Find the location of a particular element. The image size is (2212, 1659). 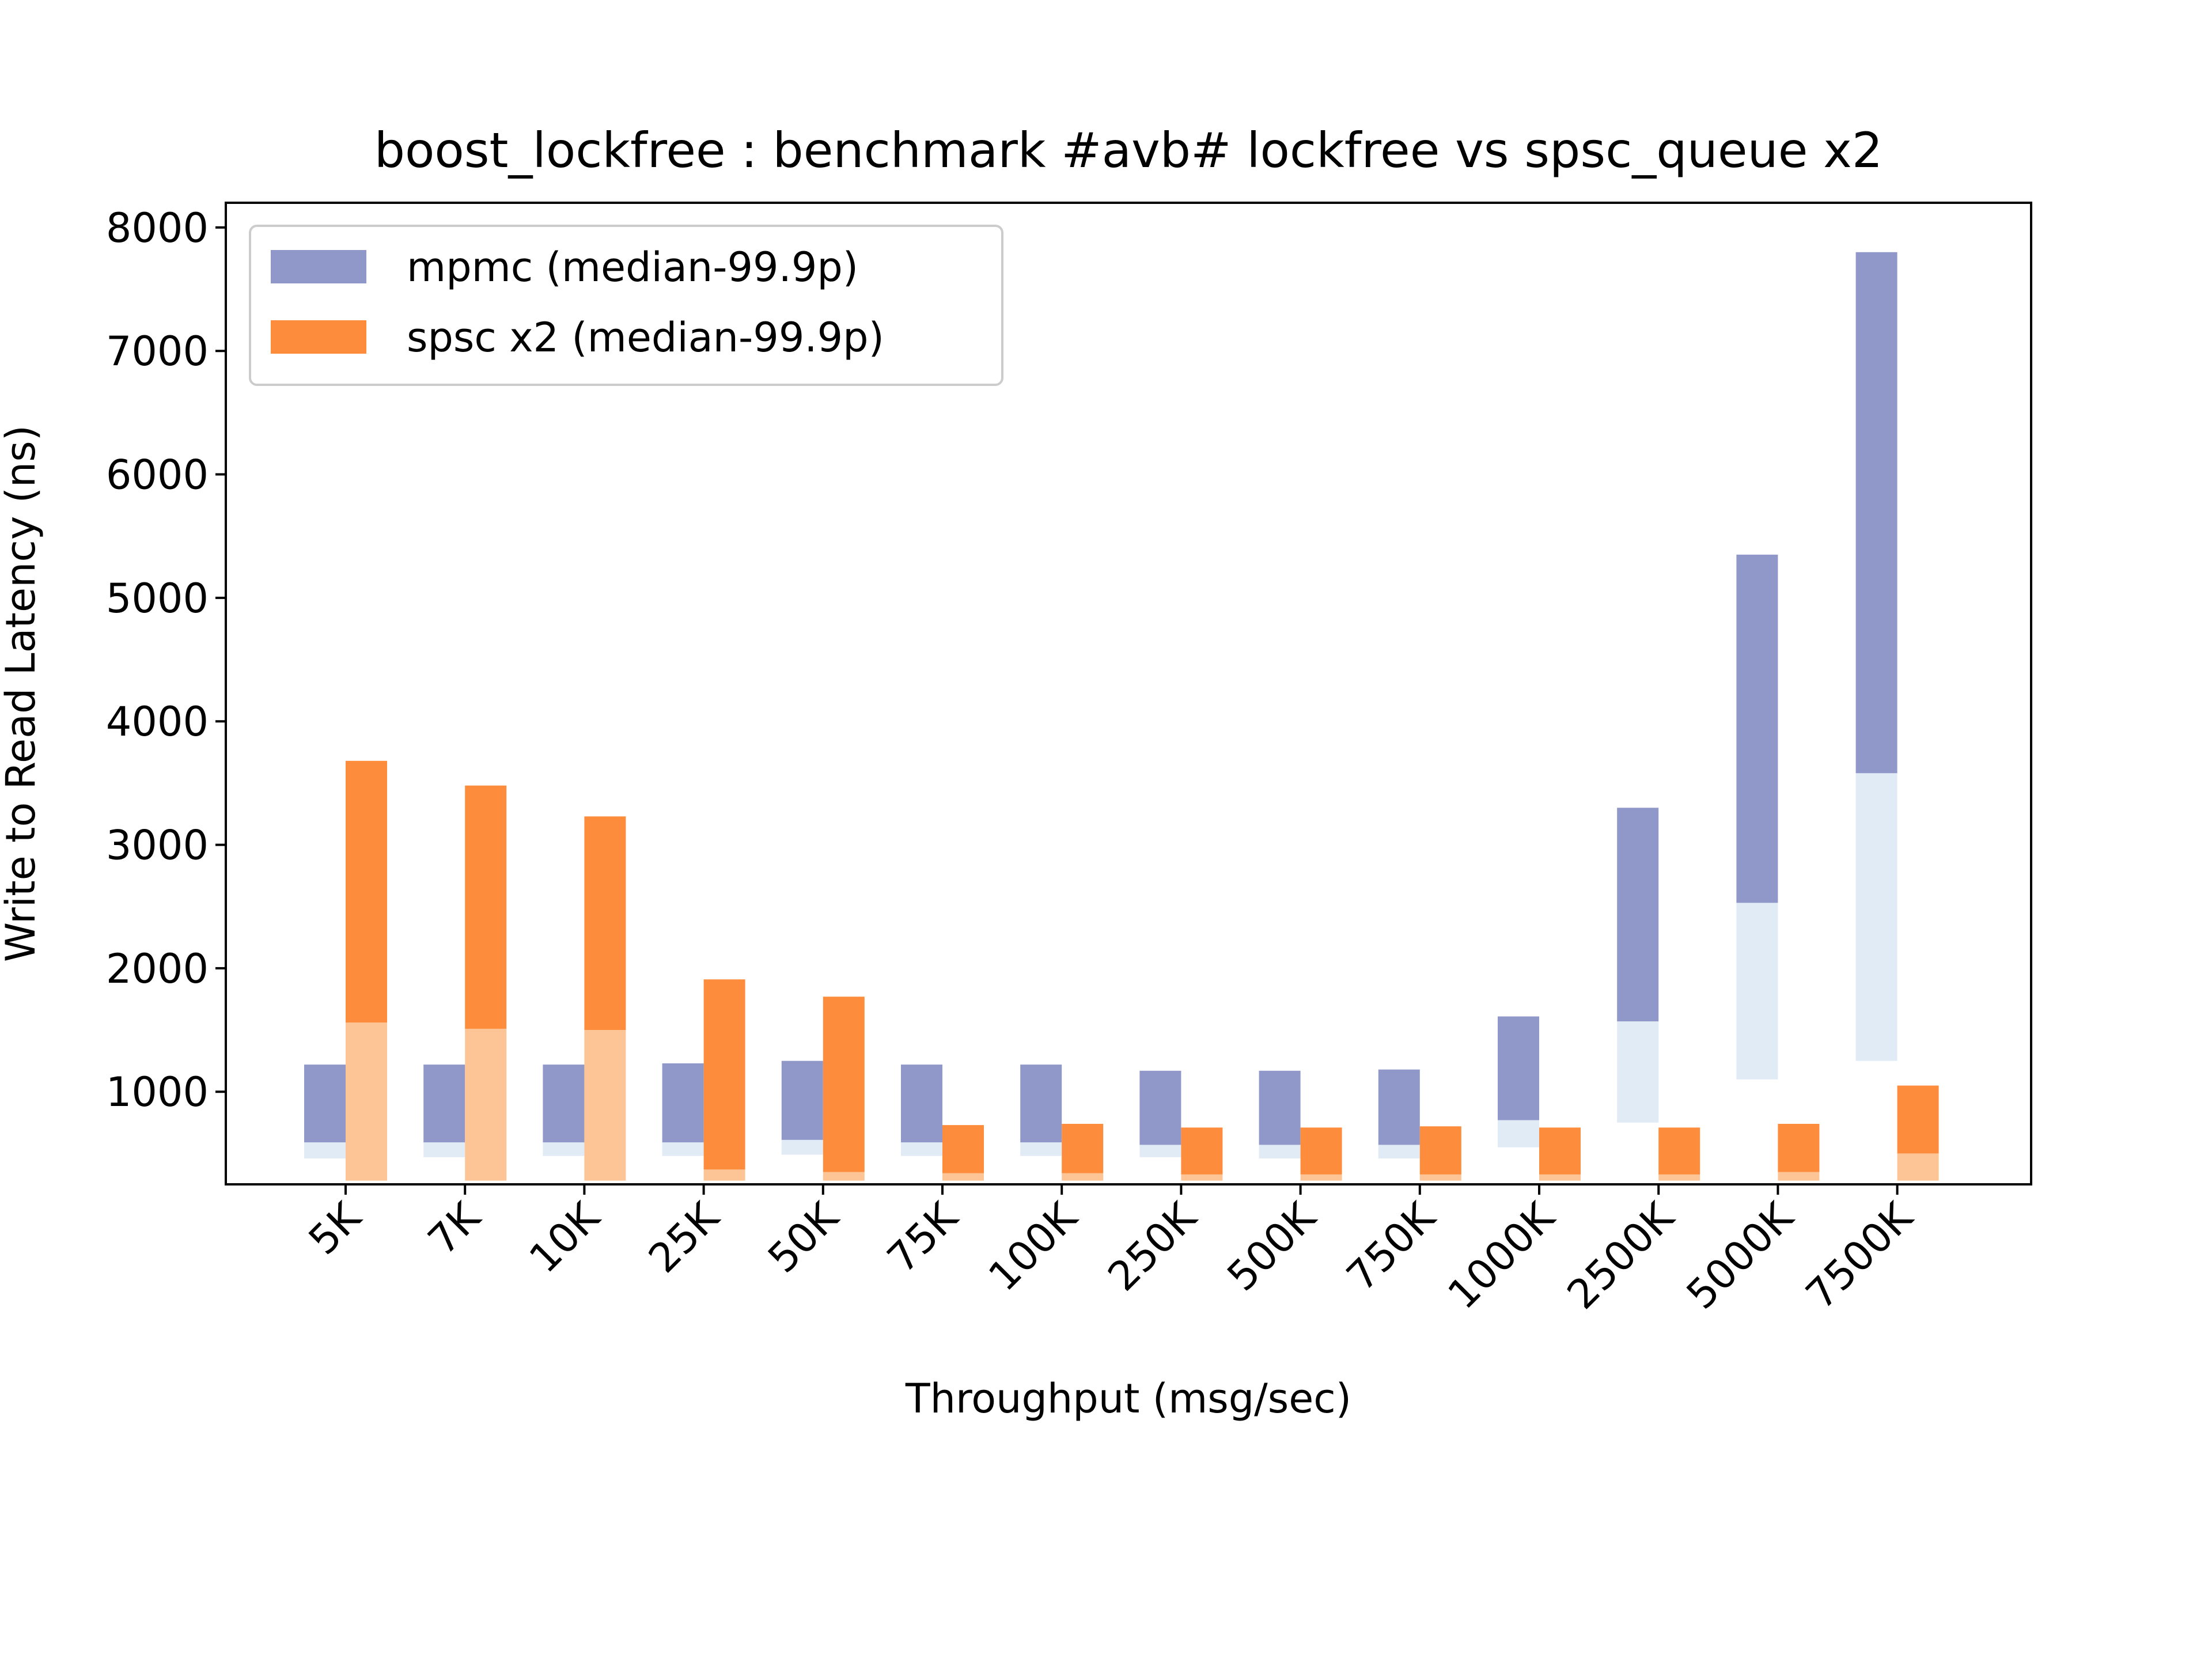

x-axis-label: Throughput (msg/sec) is located at coordinates (1128, 1398).